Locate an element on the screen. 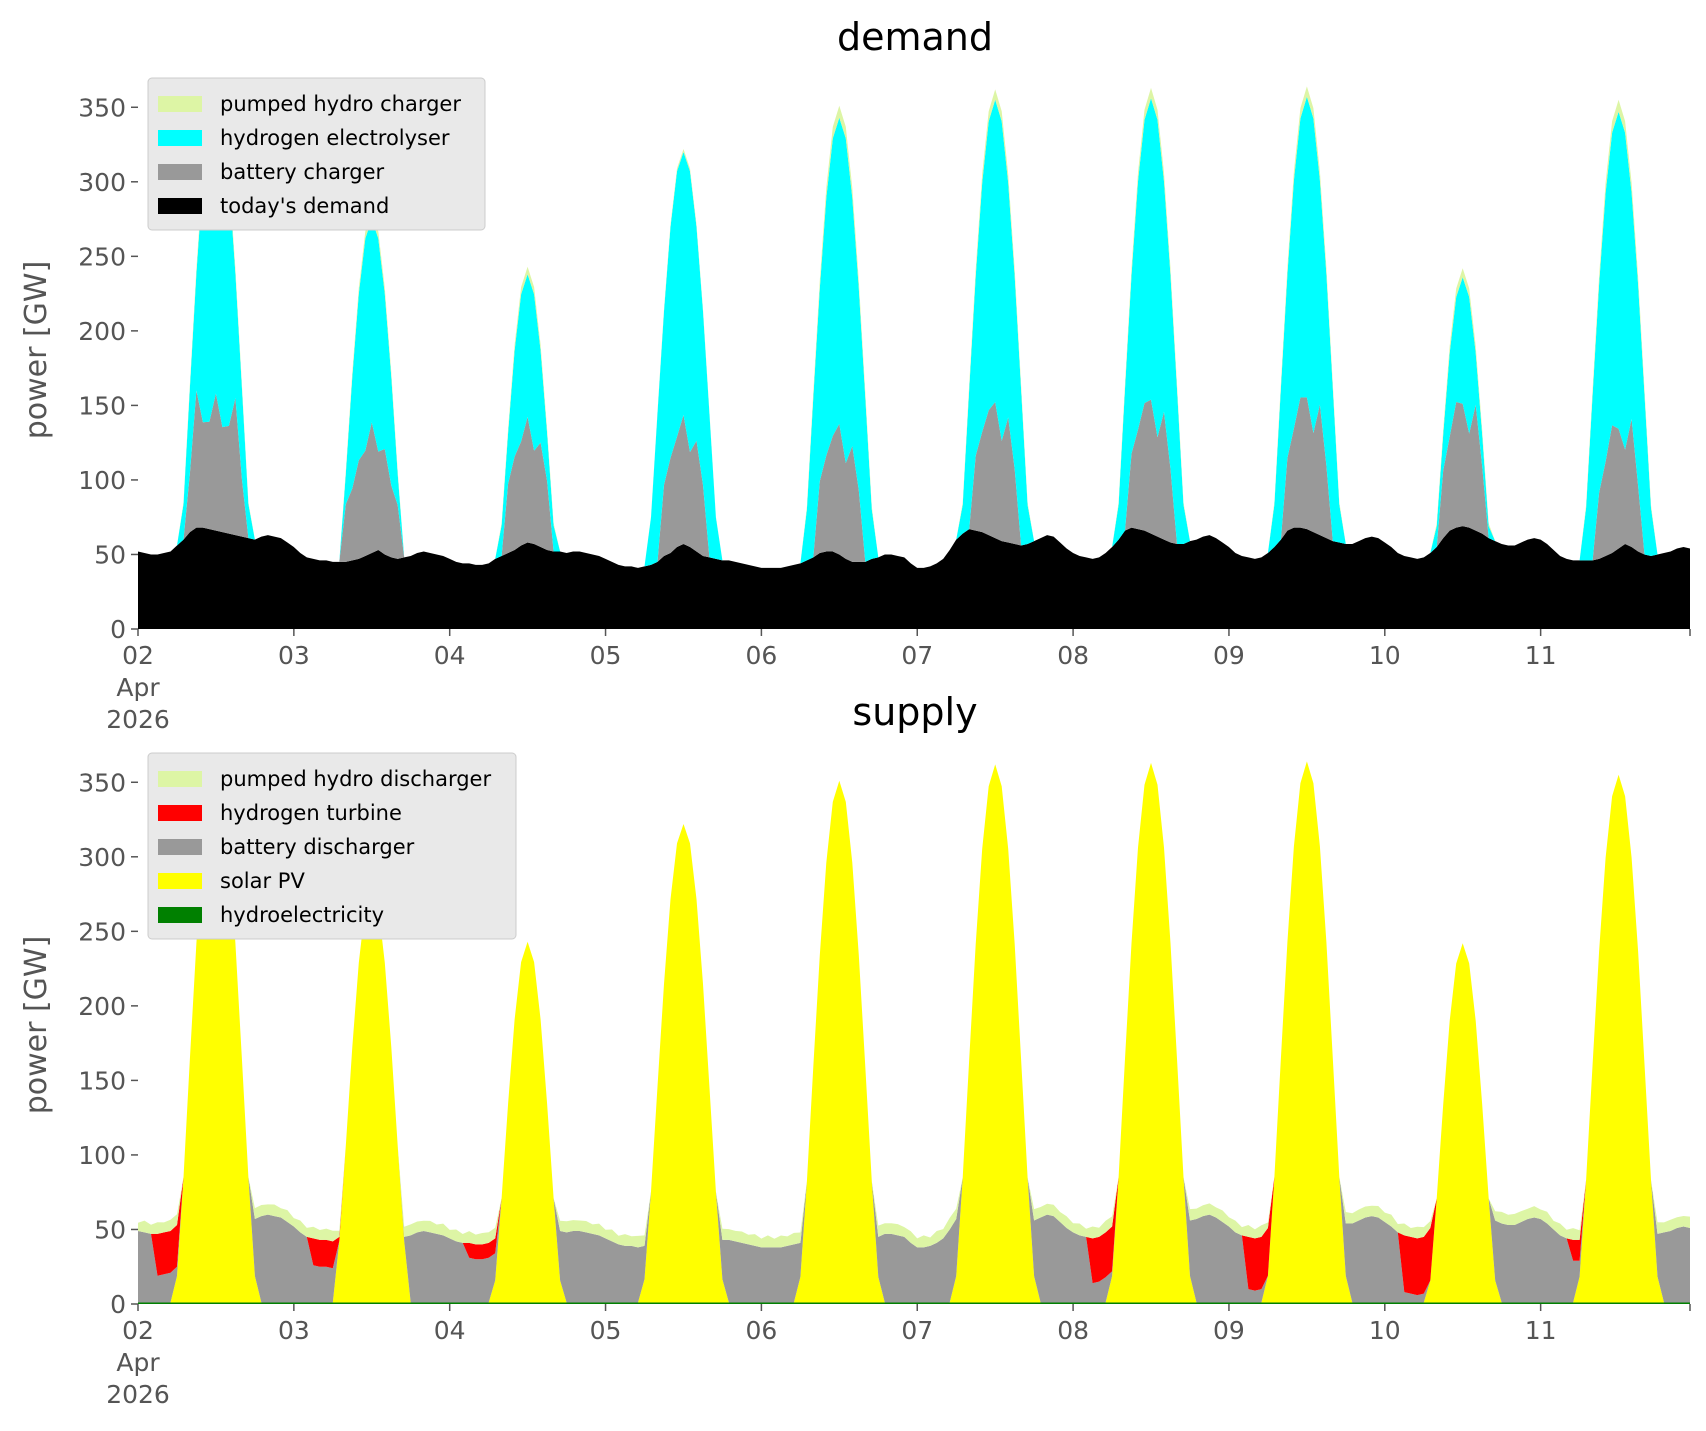 The image size is (1706, 1431). legend-label-today-s-demand: today's demand is located at coordinates (304, 206).